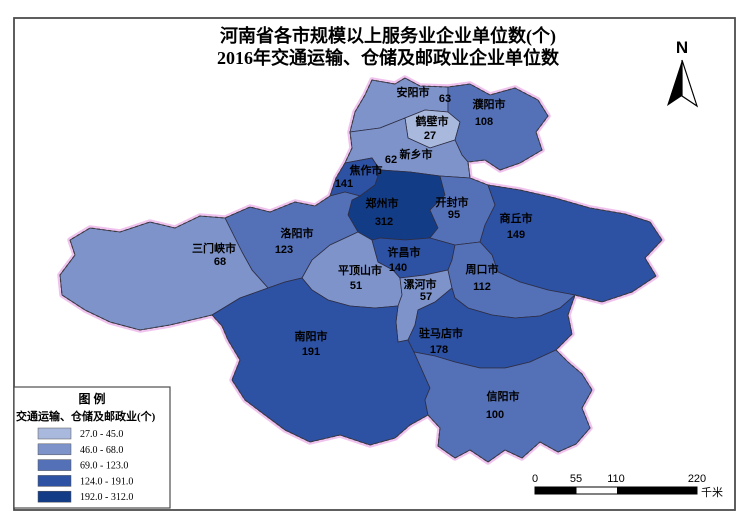  I want to click on city-label-pingdingshan: 平顶山市, so click(360, 270).